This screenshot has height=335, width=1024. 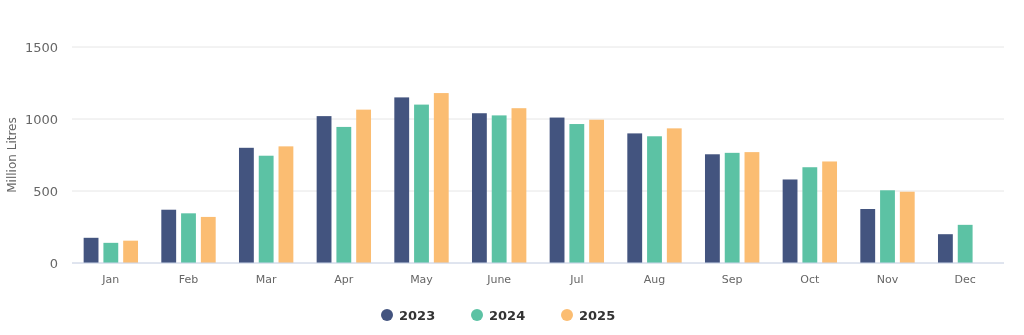 What do you see at coordinates (110, 279) in the screenshot?
I see `x-tick-label: Jan` at bounding box center [110, 279].